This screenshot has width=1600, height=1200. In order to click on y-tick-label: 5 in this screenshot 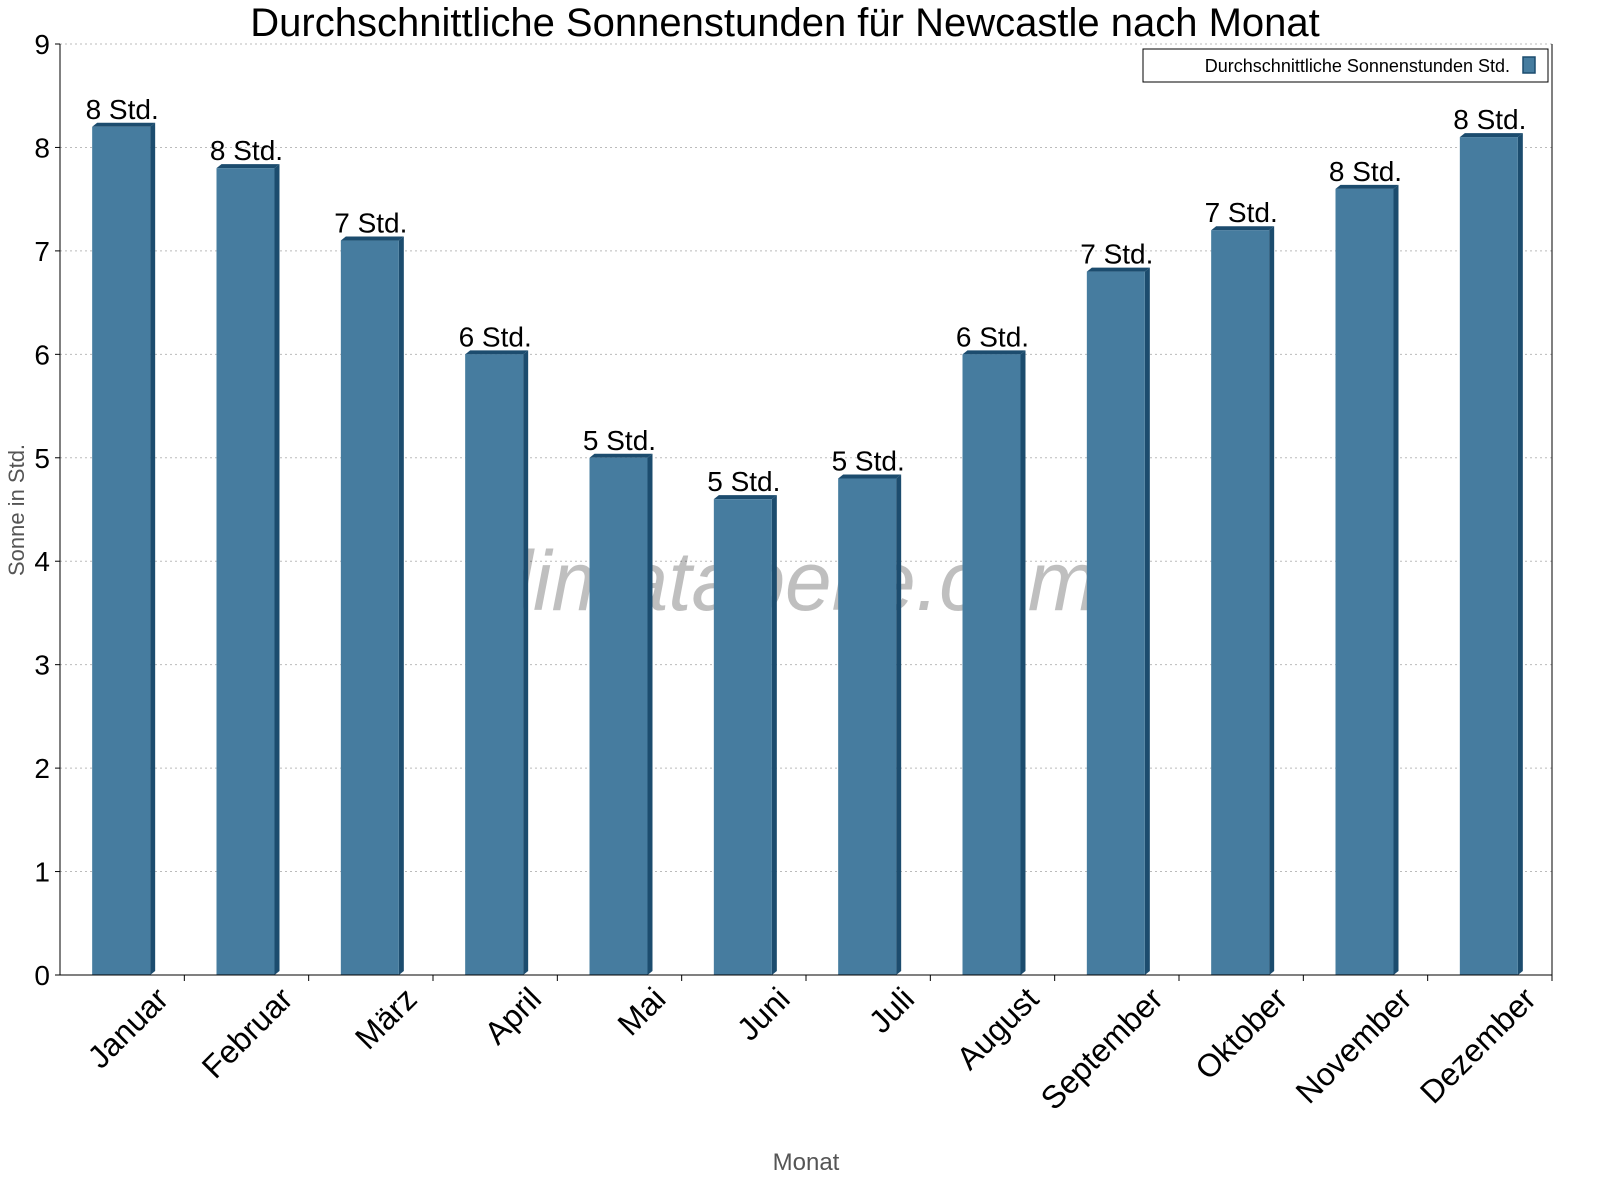, I will do `click(42, 458)`.